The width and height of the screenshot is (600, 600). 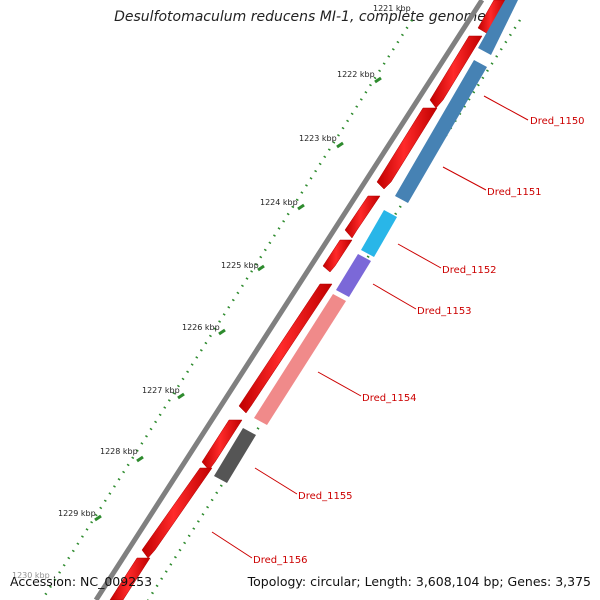 I want to click on tick-label: 1221 kbp, so click(x=392, y=8).